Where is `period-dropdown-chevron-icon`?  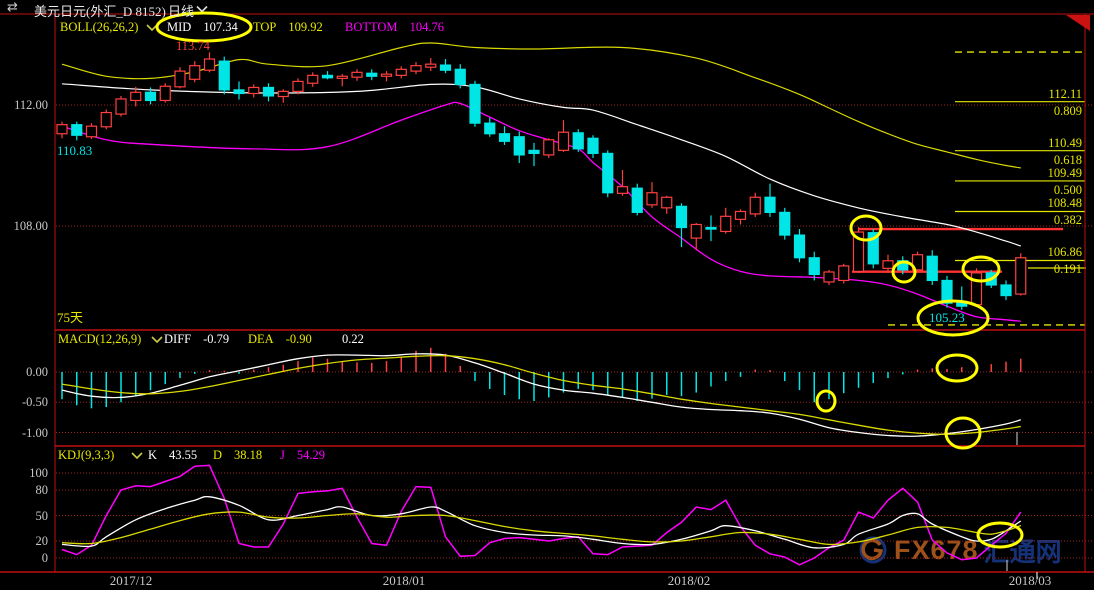 period-dropdown-chevron-icon is located at coordinates (202, 9).